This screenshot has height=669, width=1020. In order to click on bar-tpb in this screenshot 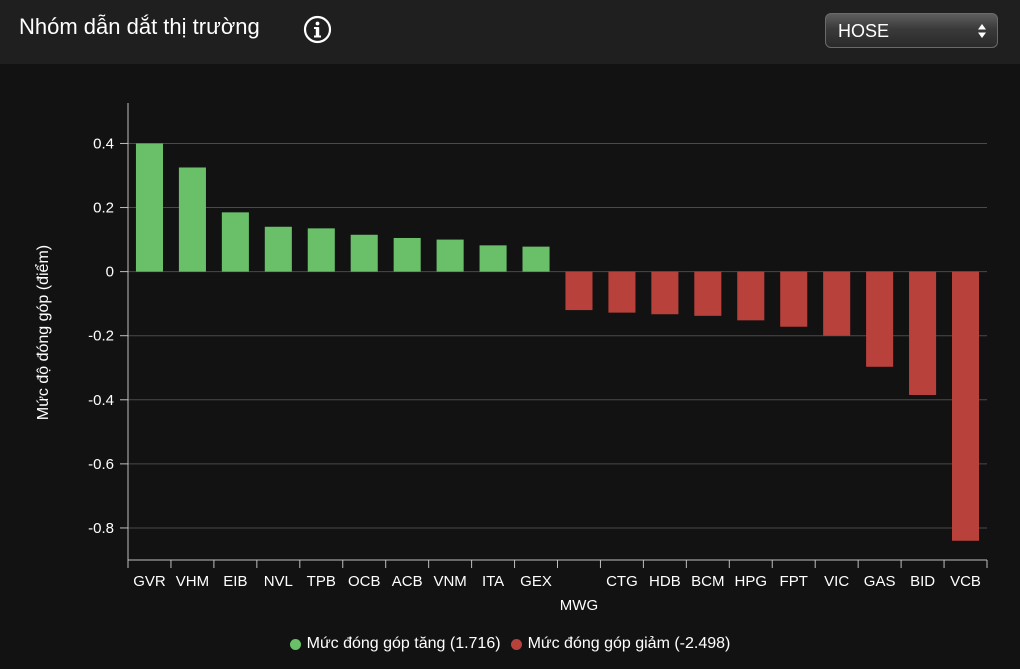, I will do `click(321, 250)`.